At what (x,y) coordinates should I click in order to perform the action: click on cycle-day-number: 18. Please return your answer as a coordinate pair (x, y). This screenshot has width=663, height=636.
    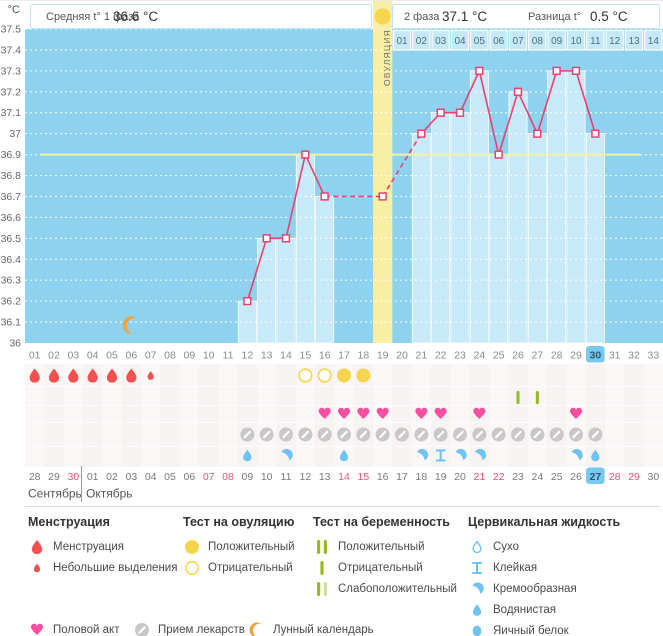
    Looking at the image, I should click on (363, 356).